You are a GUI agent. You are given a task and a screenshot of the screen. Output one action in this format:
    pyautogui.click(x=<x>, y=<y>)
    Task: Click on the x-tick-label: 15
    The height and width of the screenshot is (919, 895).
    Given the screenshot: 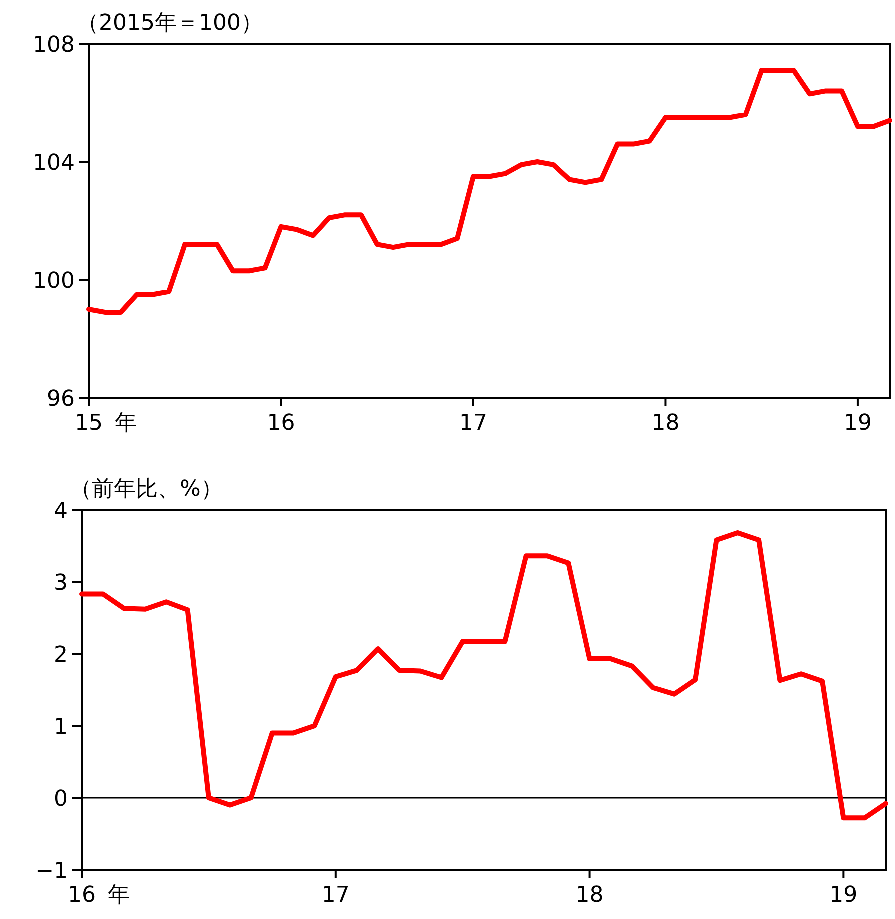 What is the action you would take?
    pyautogui.click(x=89, y=423)
    